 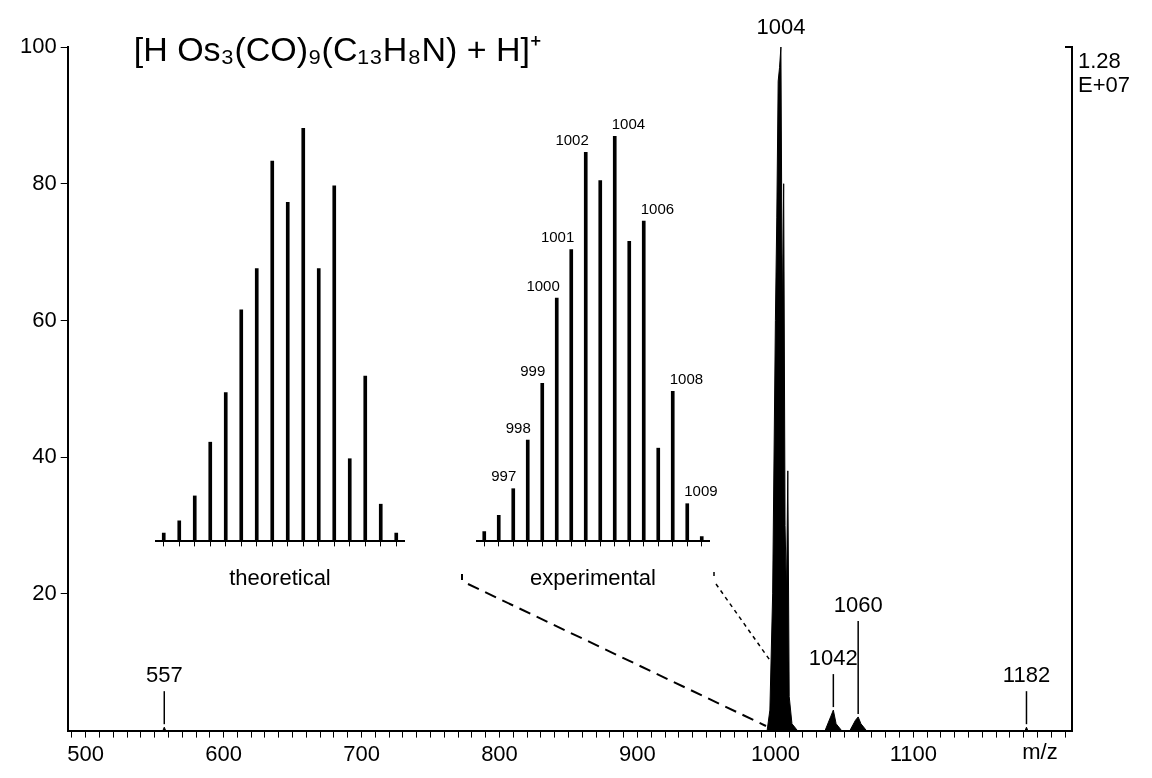 What do you see at coordinates (637, 753) in the screenshot?
I see `x-tick-label: 900` at bounding box center [637, 753].